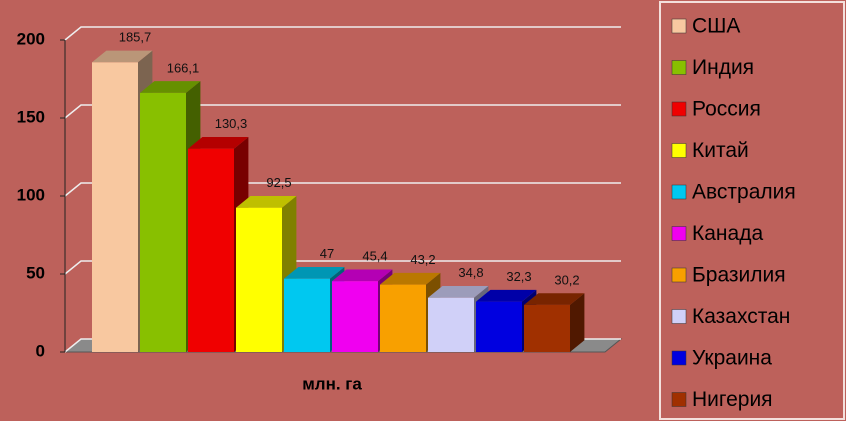  I want to click on legend-label: Китай, so click(720, 150).